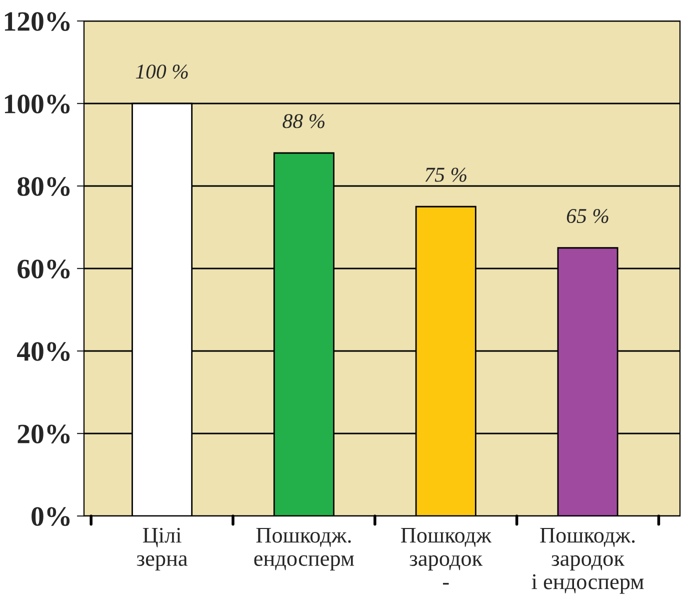 The image size is (682, 603). What do you see at coordinates (446, 556) in the screenshot?
I see `x-tick-label: Пошкодж зародок -` at bounding box center [446, 556].